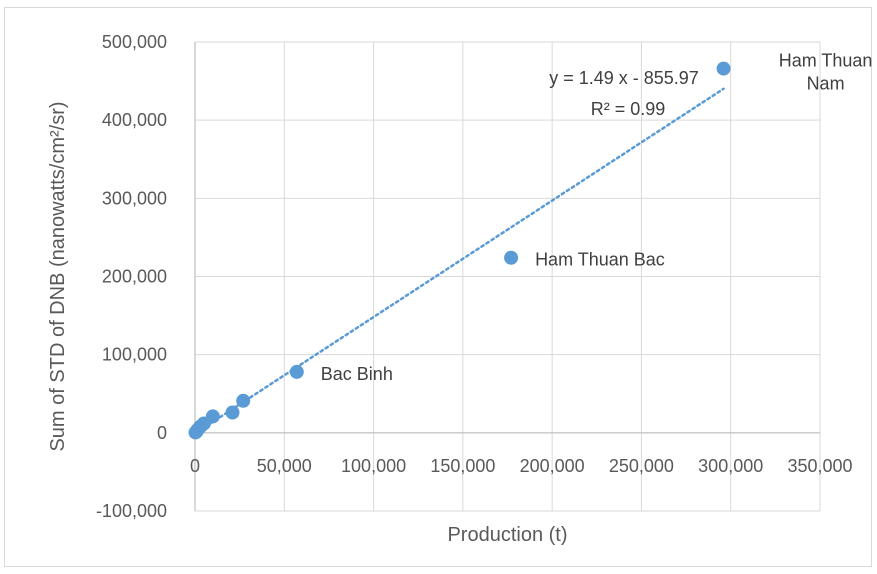  What do you see at coordinates (162, 433) in the screenshot?
I see `y-tick-label-1: 0` at bounding box center [162, 433].